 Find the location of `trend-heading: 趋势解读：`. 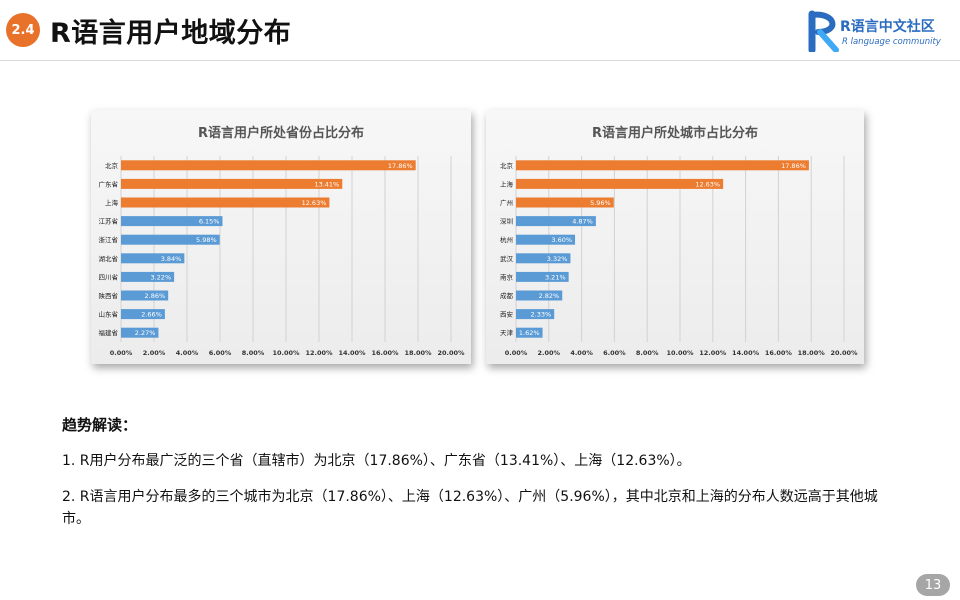

trend-heading: 趋势解读： is located at coordinates (100, 425).